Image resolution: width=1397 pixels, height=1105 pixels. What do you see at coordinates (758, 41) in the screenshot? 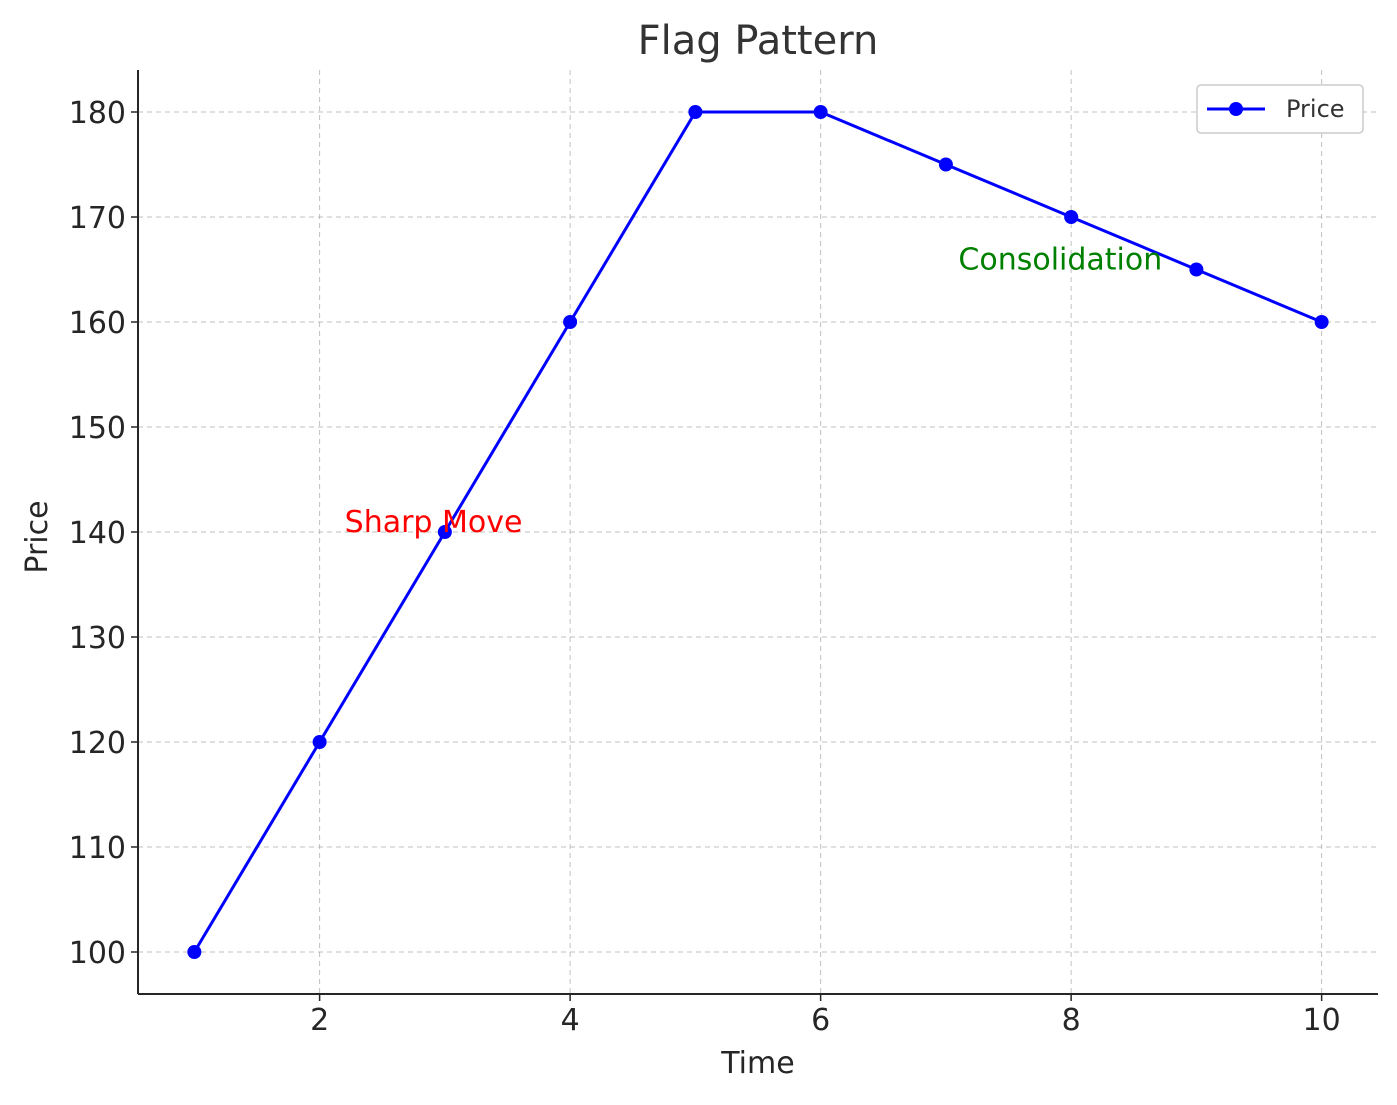
I see `chart-title: Flag Pattern` at bounding box center [758, 41].